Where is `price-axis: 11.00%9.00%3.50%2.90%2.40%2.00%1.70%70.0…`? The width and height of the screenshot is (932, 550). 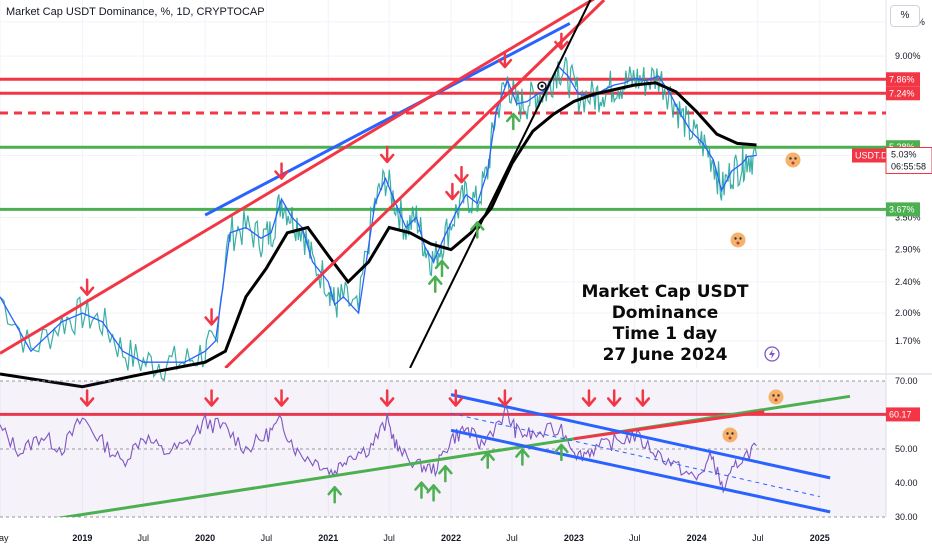 price-axis: 11.00%9.00%3.50%2.90%2.40%2.00%1.70%70.0… is located at coordinates (910, 269).